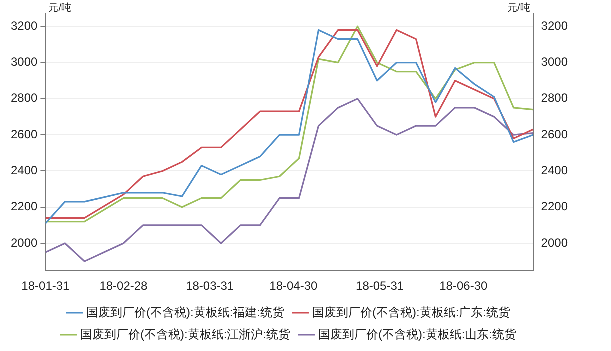 Image resolution: width=611 pixels, height=351 pixels. What do you see at coordinates (554, 134) in the screenshot?
I see `y2-tick-label: 2600` at bounding box center [554, 134].